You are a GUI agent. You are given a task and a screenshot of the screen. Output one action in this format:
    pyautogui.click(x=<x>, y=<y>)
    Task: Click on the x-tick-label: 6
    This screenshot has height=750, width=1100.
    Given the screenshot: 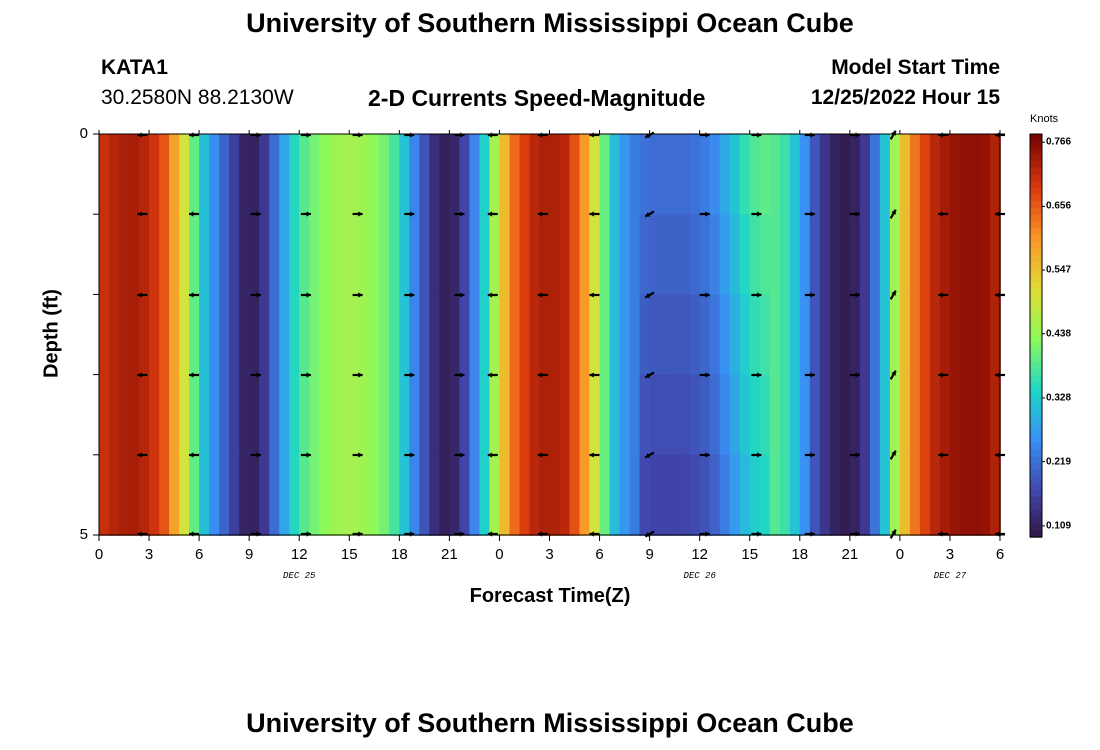 What is the action you would take?
    pyautogui.click(x=199, y=554)
    